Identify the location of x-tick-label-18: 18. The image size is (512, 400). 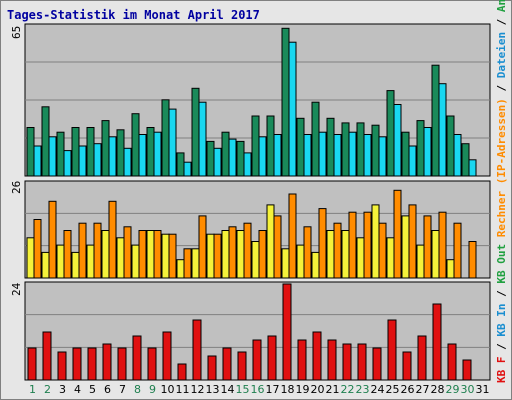
(288, 389).